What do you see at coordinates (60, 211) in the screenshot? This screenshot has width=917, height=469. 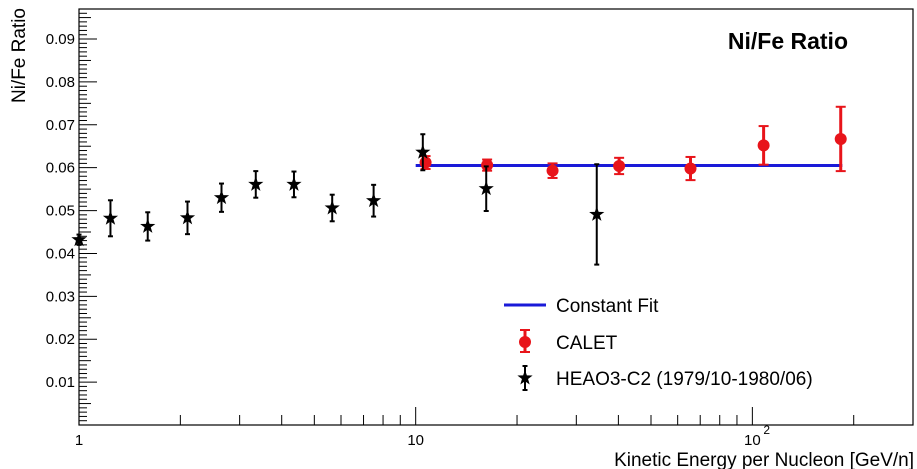 I see `y-tick-label: 0.05` at bounding box center [60, 211].